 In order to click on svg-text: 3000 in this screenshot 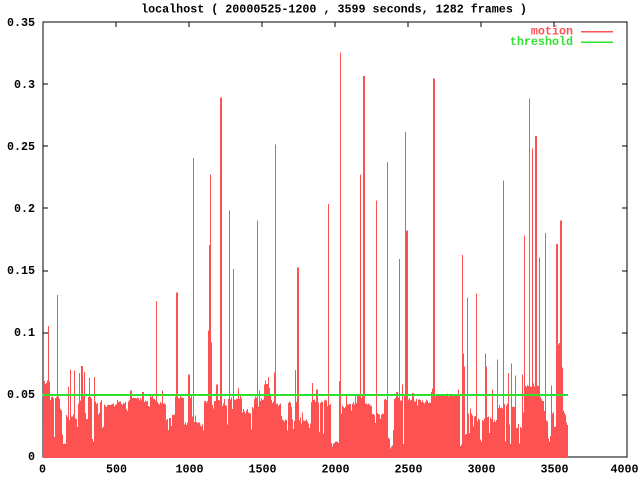, I will do `click(481, 470)`.